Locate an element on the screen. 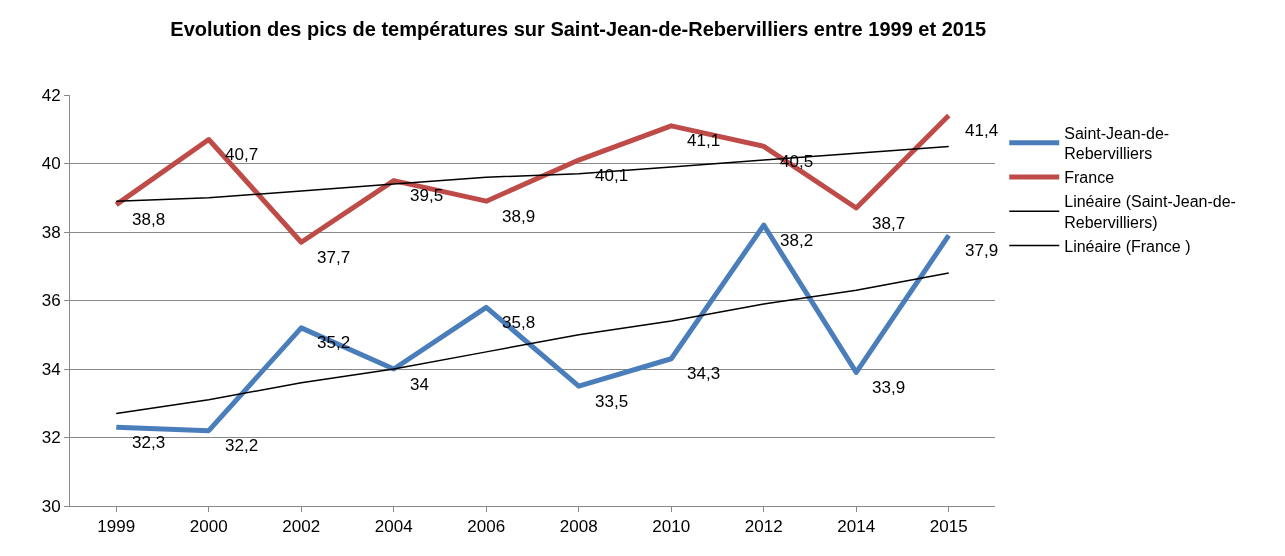 The image size is (1285, 556). data-label: 38,9 is located at coordinates (519, 216).